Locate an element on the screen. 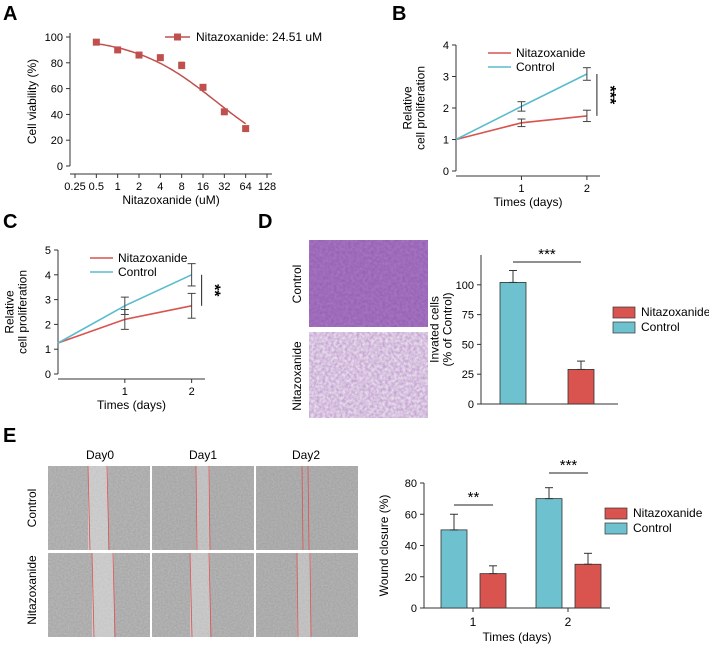  b-significance-mark: *** is located at coordinates (609, 95).